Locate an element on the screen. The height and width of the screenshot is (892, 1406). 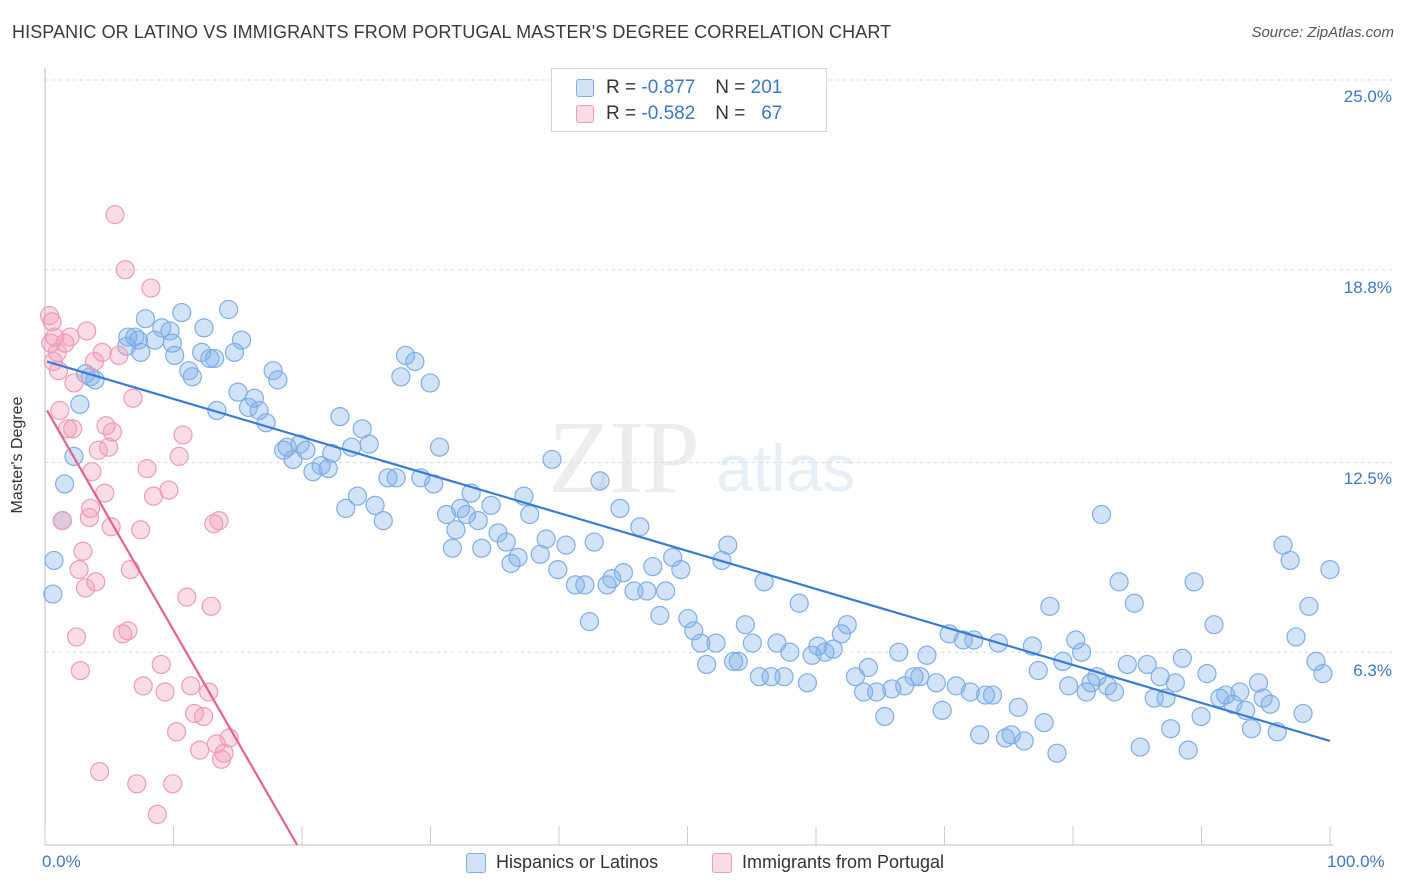
y-tick-label: 12.5% is located at coordinates (1367, 478).